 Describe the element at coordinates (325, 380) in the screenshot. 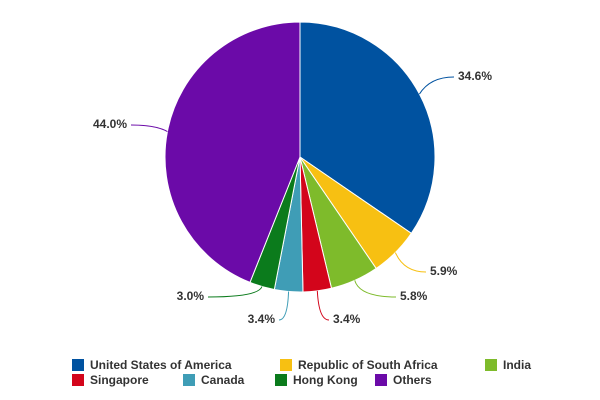

I see `legend-label: Hong Kong` at that location.